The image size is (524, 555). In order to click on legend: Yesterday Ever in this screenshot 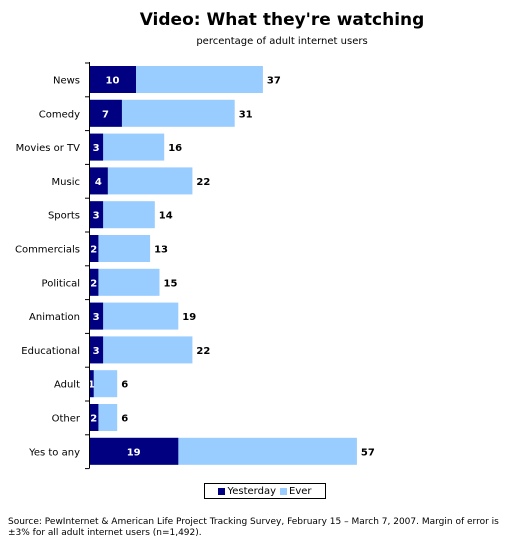, I will do `click(265, 491)`.